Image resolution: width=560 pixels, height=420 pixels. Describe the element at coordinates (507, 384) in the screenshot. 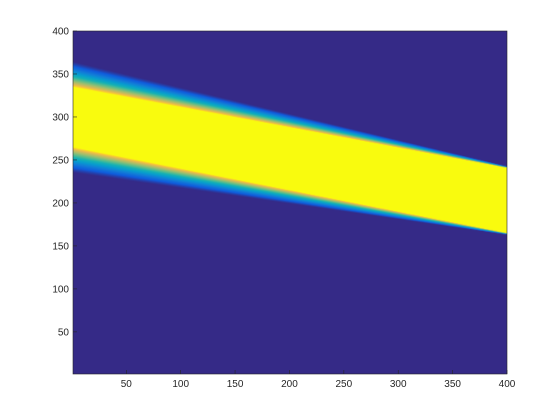

I see `x-tick-label: 400` at that location.